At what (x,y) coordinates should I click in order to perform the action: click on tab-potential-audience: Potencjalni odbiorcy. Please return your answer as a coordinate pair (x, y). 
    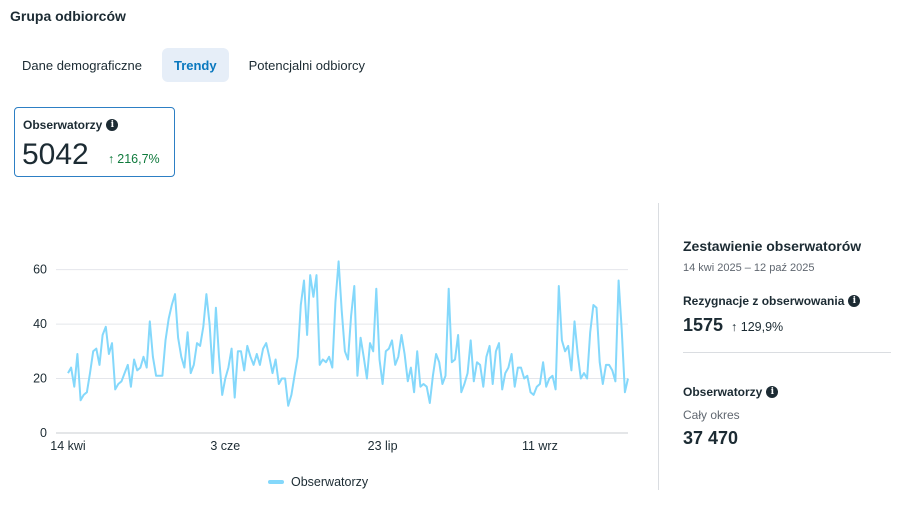
    Looking at the image, I should click on (306, 65).